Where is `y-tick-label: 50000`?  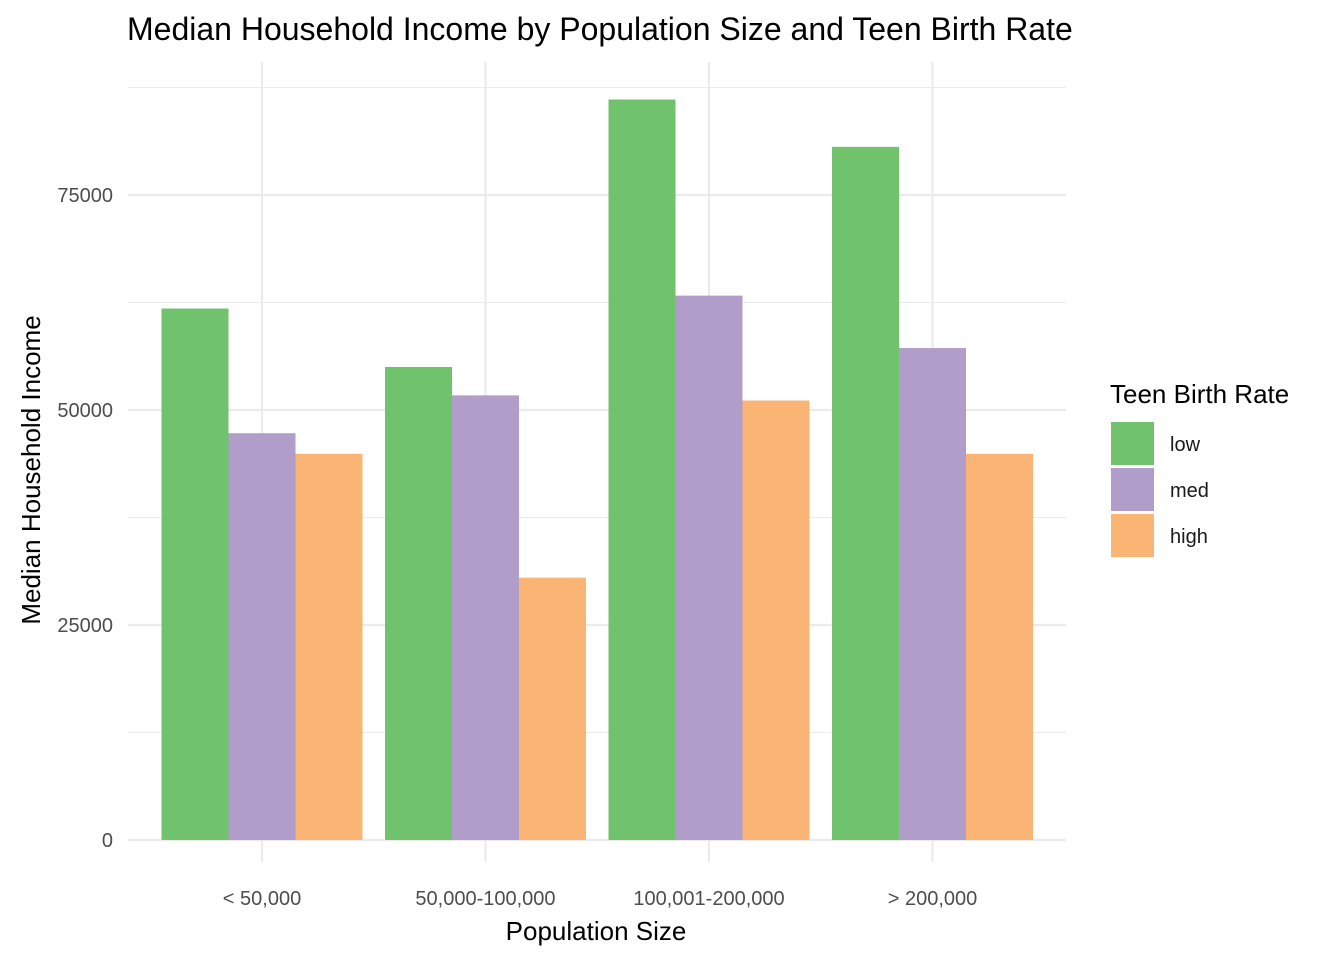
y-tick-label: 50000 is located at coordinates (85, 411).